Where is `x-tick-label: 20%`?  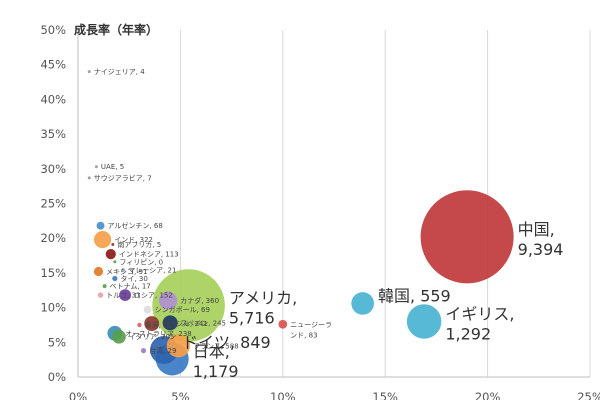 x-tick-label: 20% is located at coordinates (488, 395).